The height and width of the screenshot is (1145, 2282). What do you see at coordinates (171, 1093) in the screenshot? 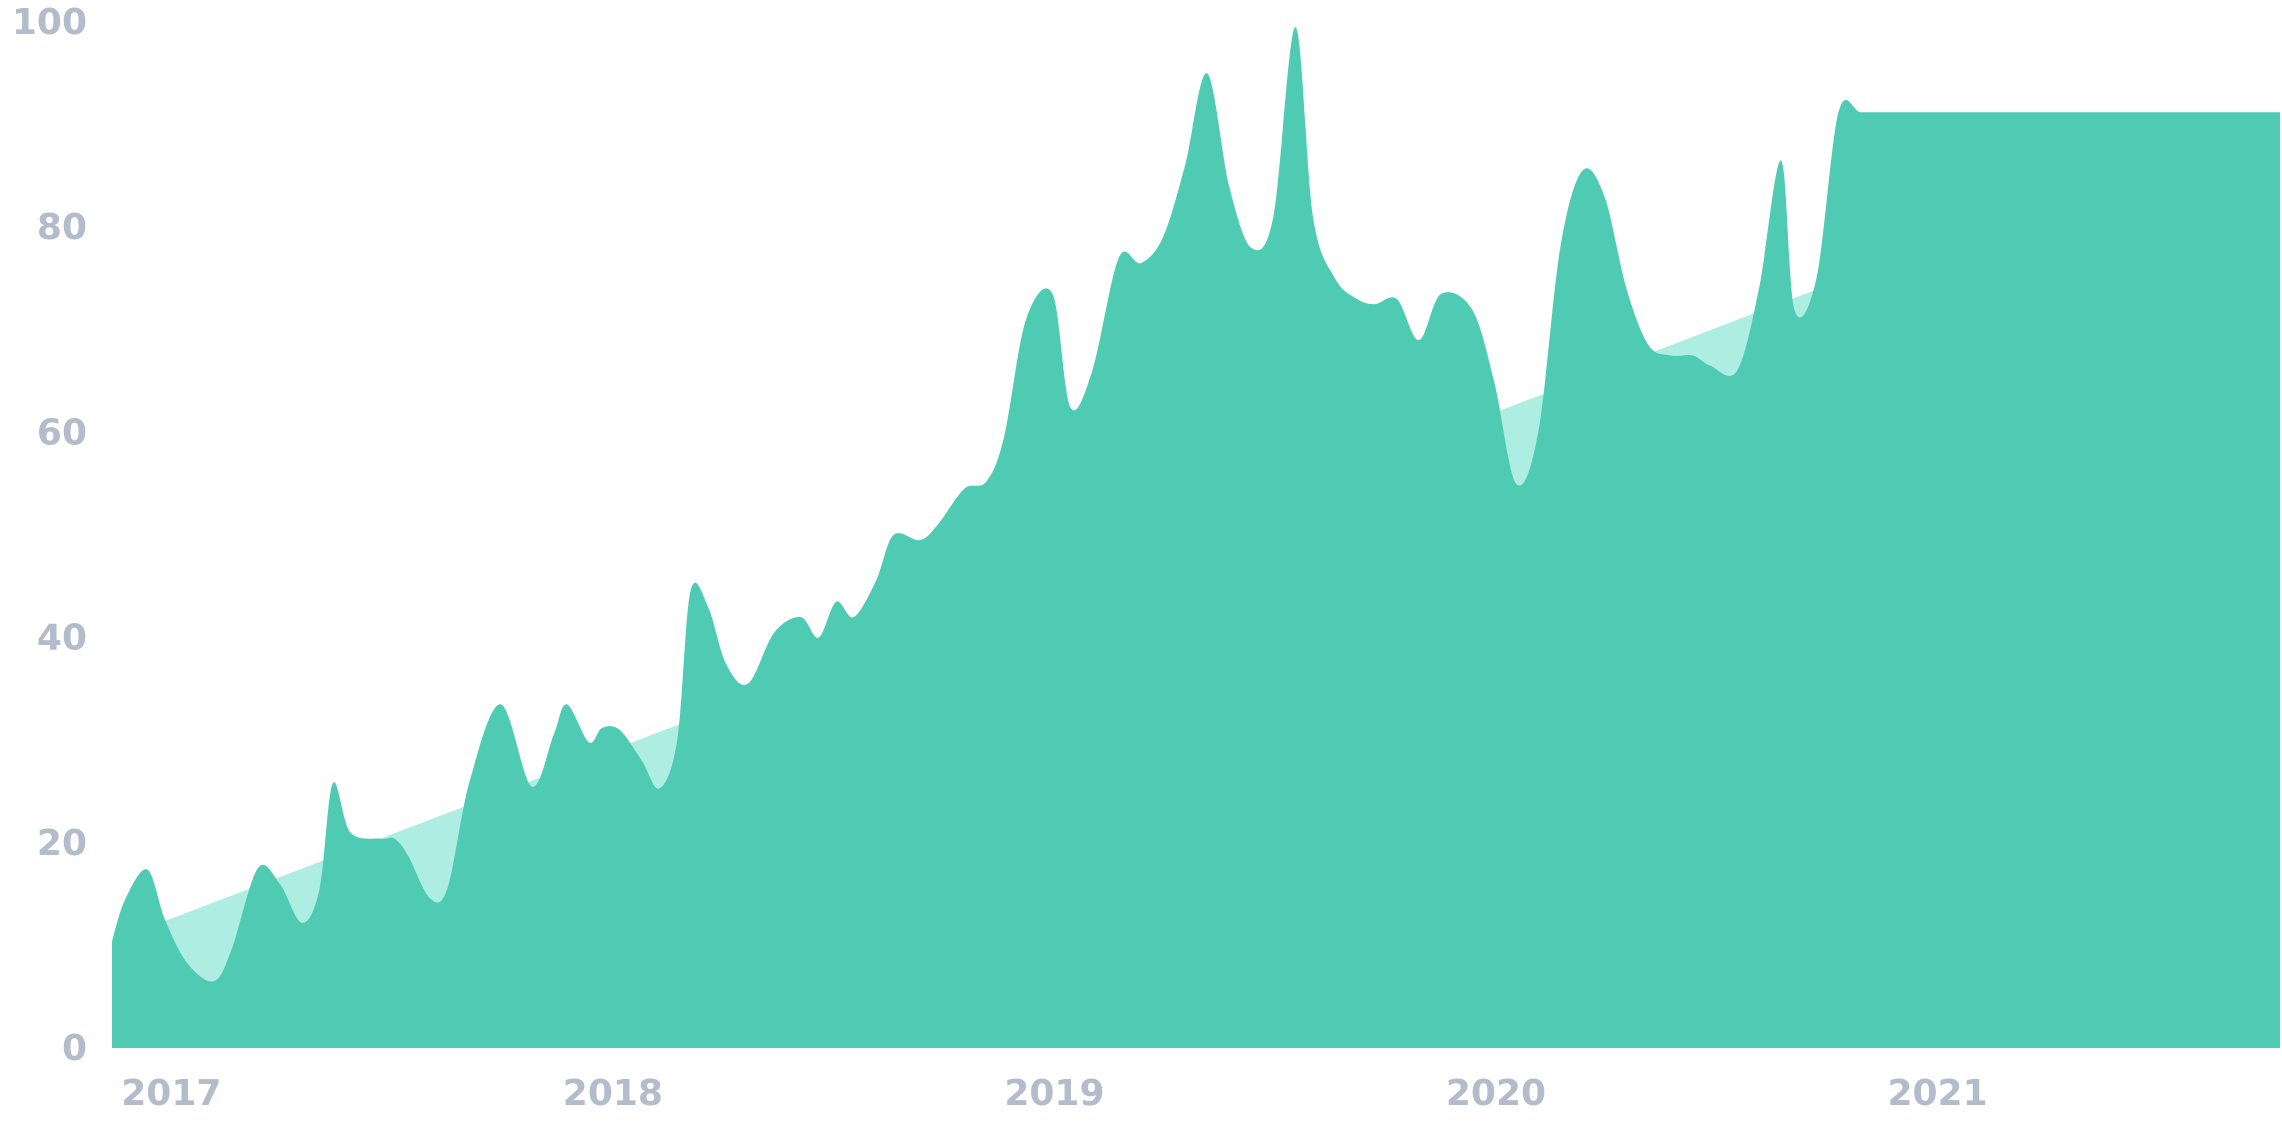
I see `x-tick-label: 2017` at bounding box center [171, 1093].